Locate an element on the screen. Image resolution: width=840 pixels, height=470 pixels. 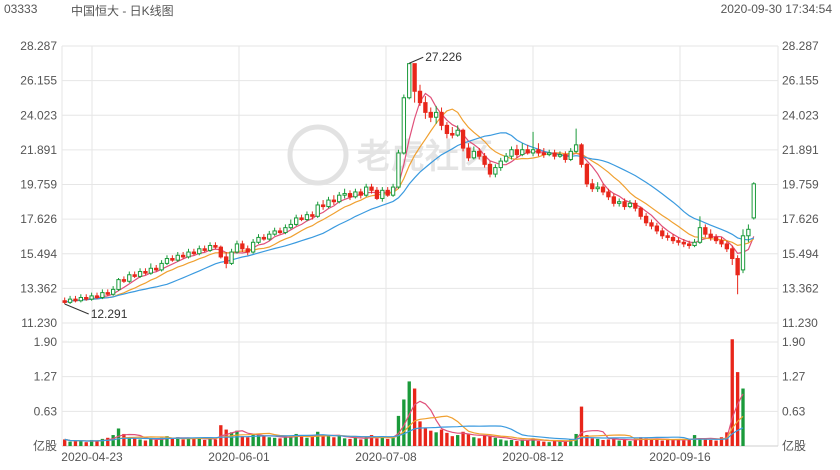
volume-ma20-line is located at coordinates (404, 433).